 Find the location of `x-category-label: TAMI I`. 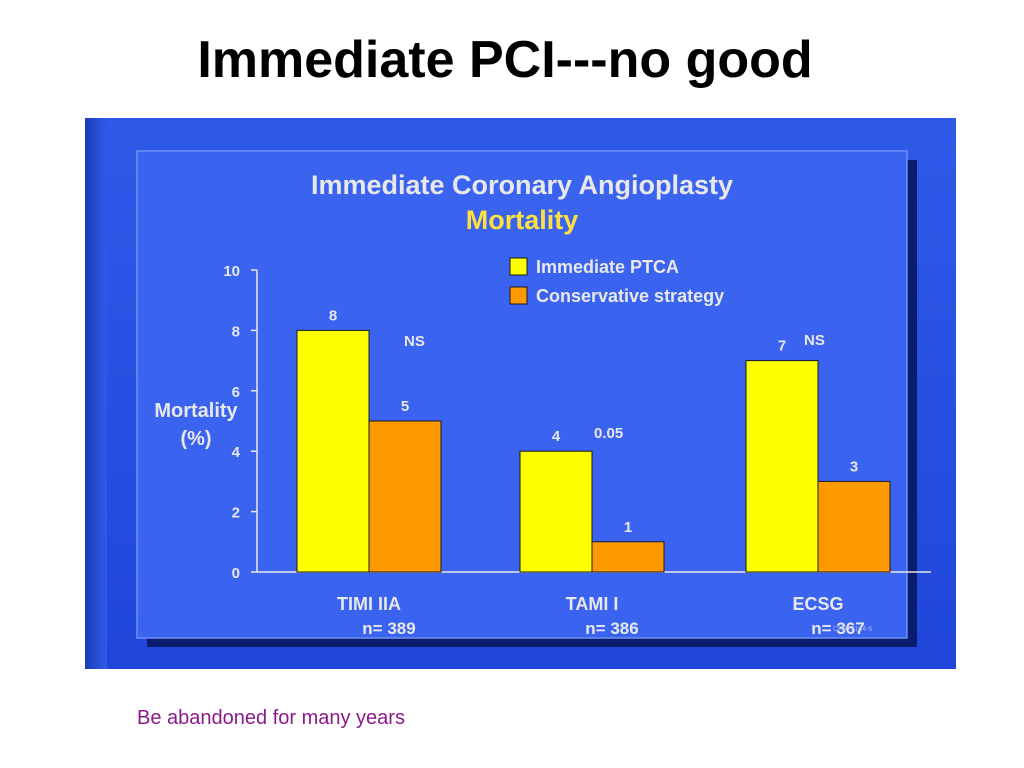

x-category-label: TAMI I is located at coordinates (592, 604).